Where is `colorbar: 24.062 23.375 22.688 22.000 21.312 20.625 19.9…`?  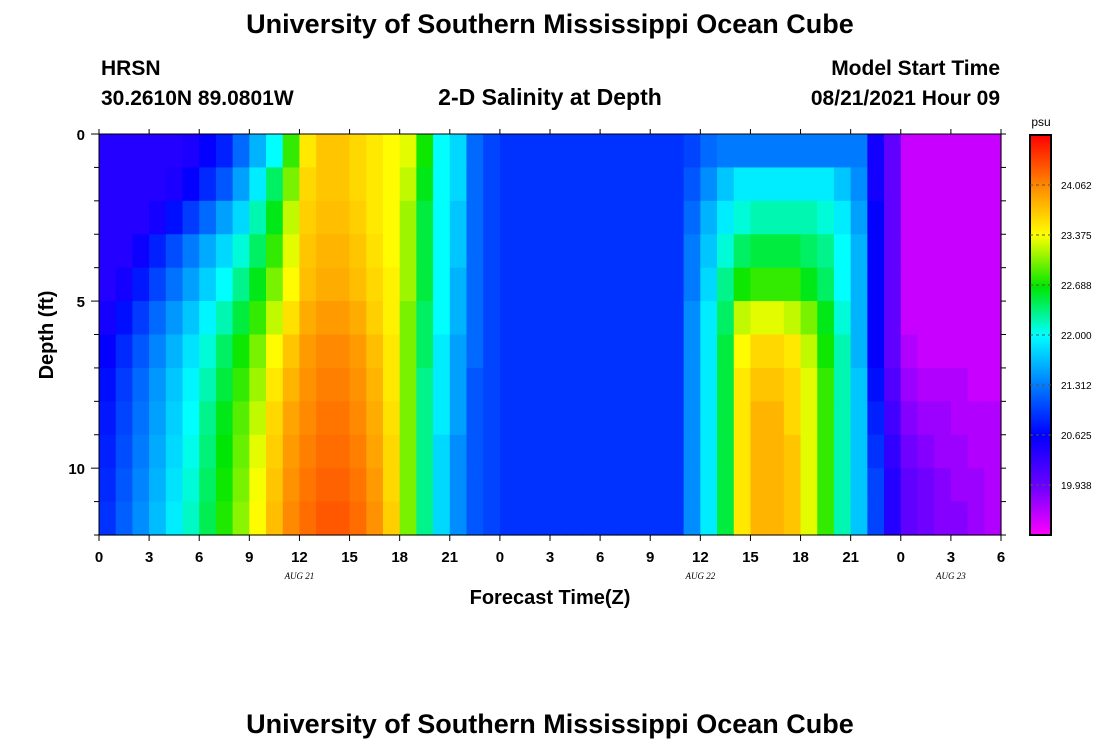 colorbar: 24.062 23.375 22.688 22.000 21.312 20.625 19.9… is located at coordinates (1060, 335).